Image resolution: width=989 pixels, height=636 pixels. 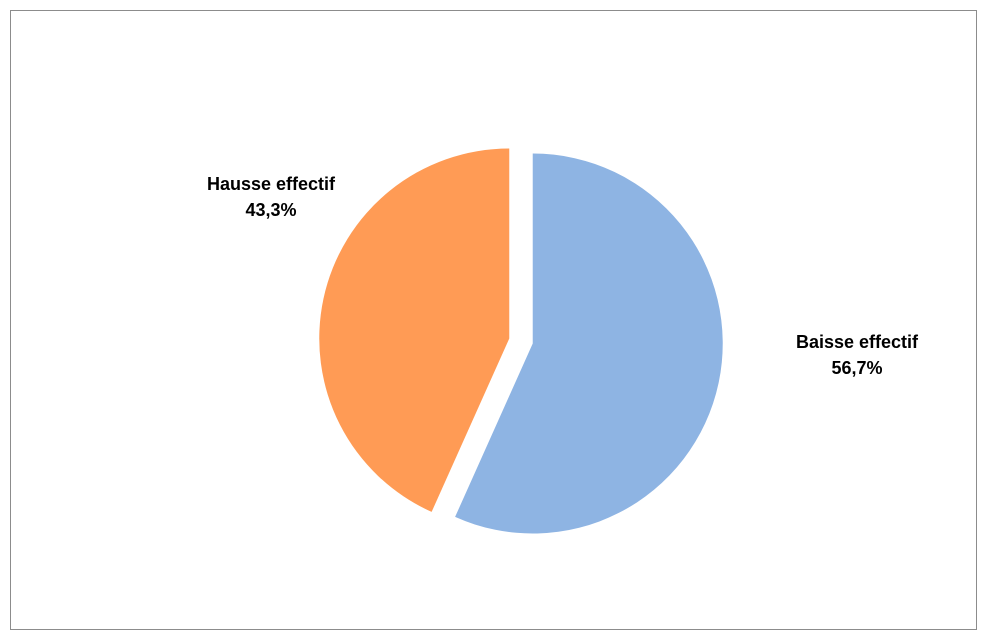 What do you see at coordinates (857, 355) in the screenshot?
I see `slice-label-baisse-effectif: Baisse effectif 56,7%` at bounding box center [857, 355].